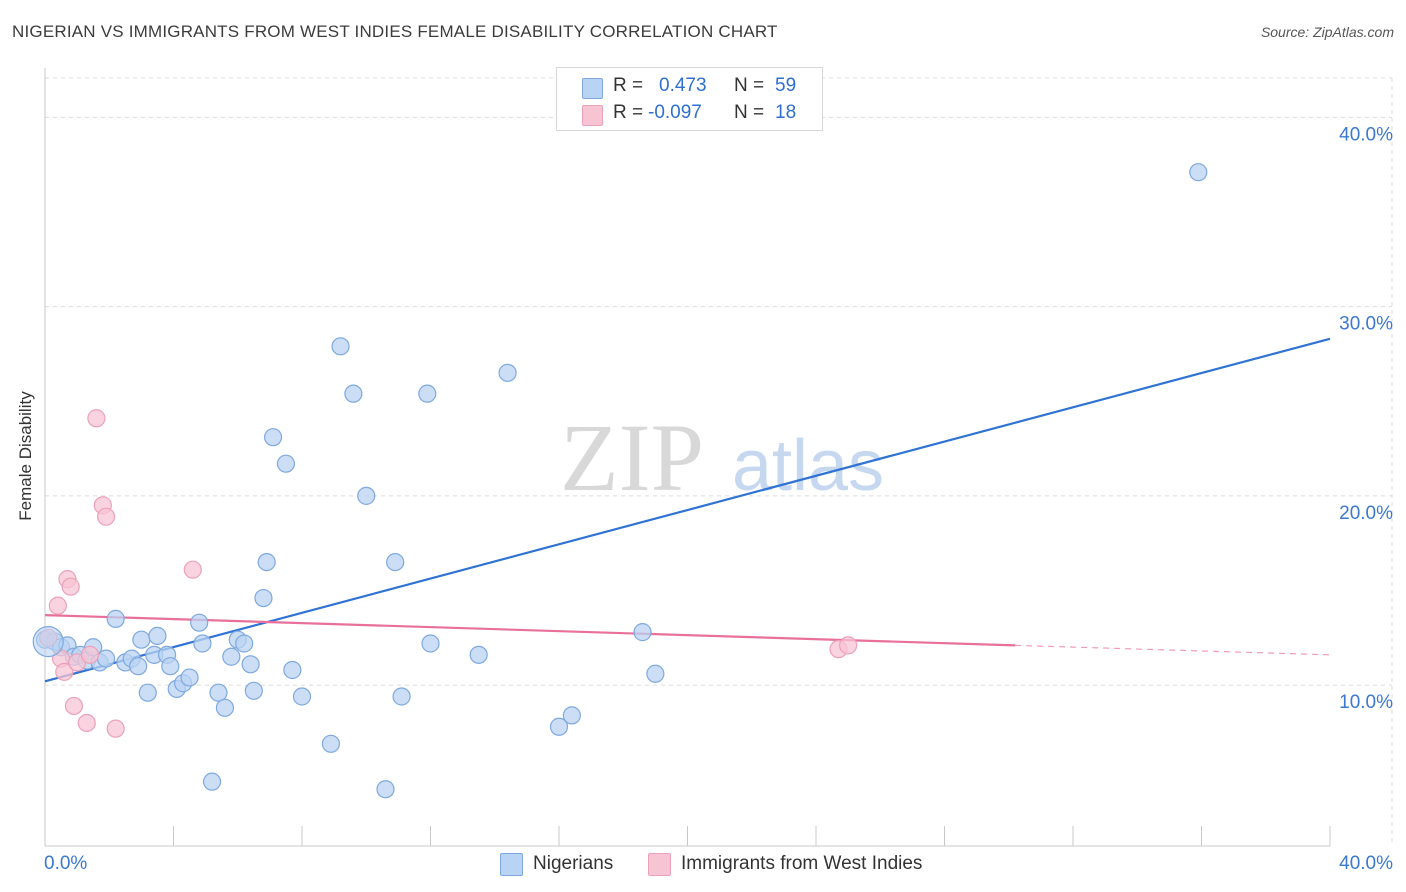 The image size is (1406, 892). What do you see at coordinates (632, 457) in the screenshot?
I see `watermark-zip: ZIP` at bounding box center [632, 457].